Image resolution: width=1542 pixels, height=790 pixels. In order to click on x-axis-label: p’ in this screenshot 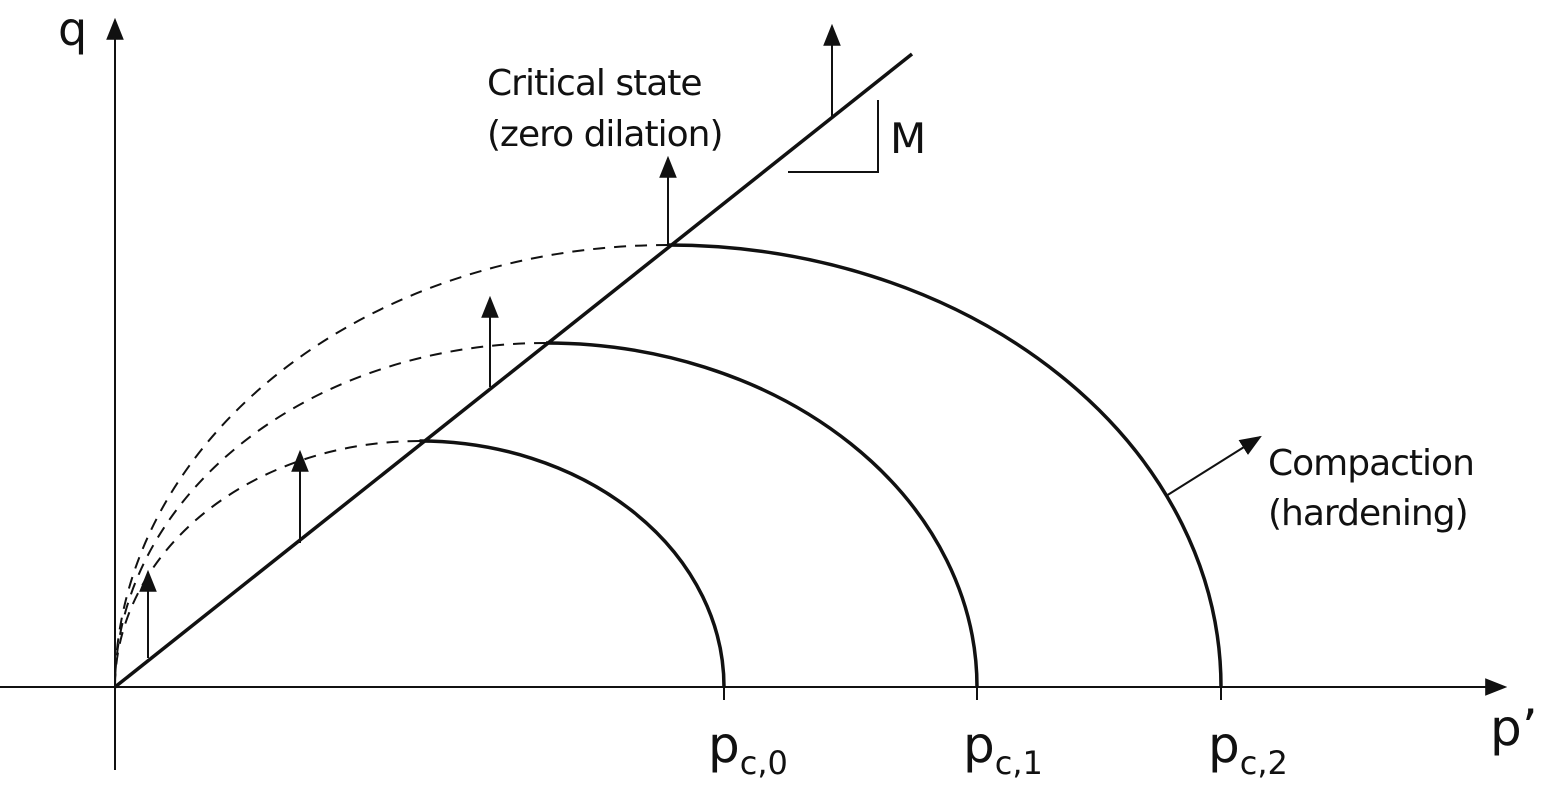, I will do `click(1514, 728)`.